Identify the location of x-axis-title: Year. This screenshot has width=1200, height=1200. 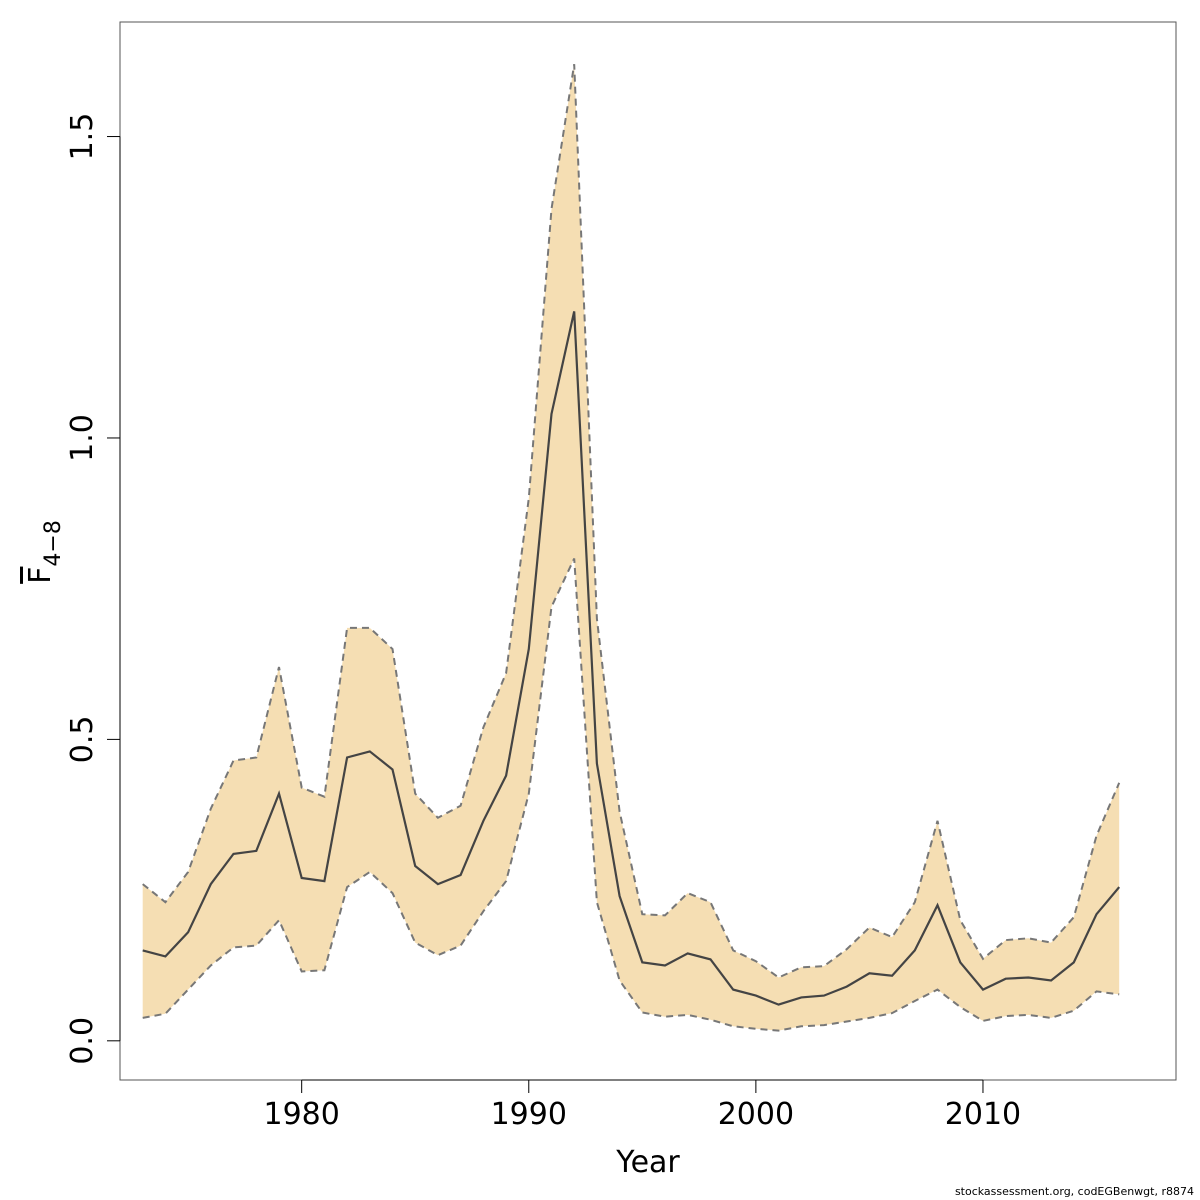
(647, 1162).